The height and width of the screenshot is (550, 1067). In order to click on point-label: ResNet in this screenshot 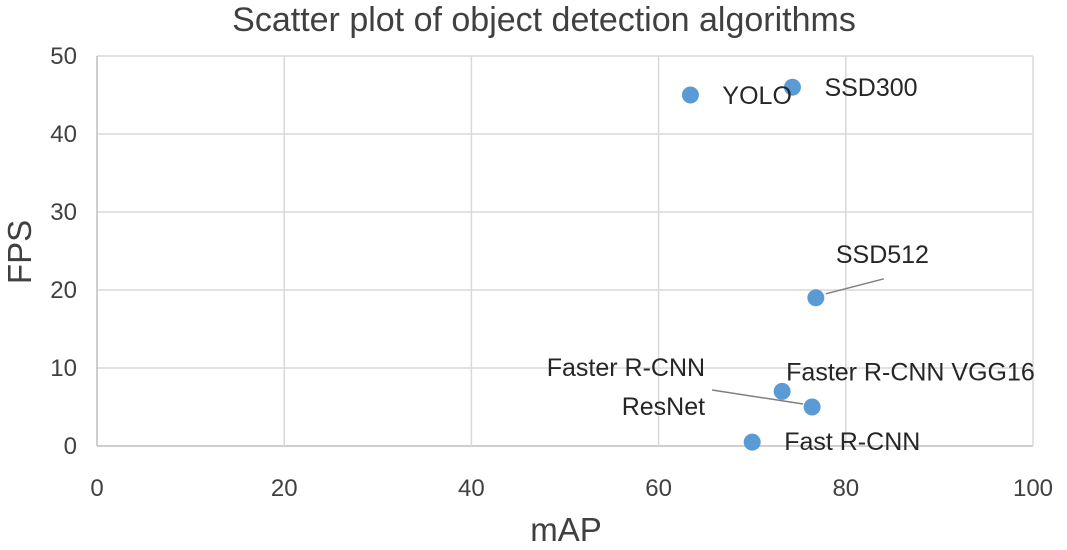, I will do `click(663, 407)`.